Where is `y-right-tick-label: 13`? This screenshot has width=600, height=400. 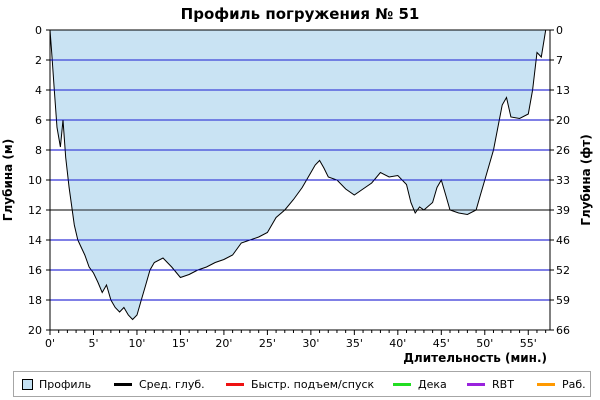 y-right-tick-label: 13 is located at coordinates (563, 90).